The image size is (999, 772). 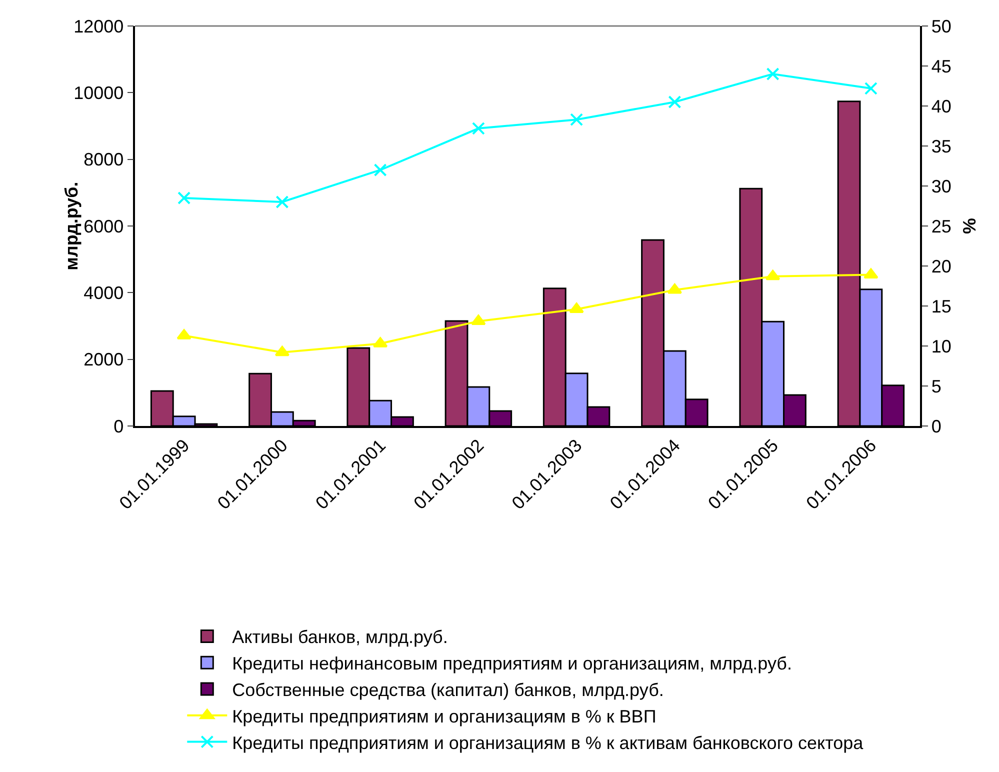 What do you see at coordinates (104, 292) in the screenshot?
I see `y-tick-label: 4000` at bounding box center [104, 292].